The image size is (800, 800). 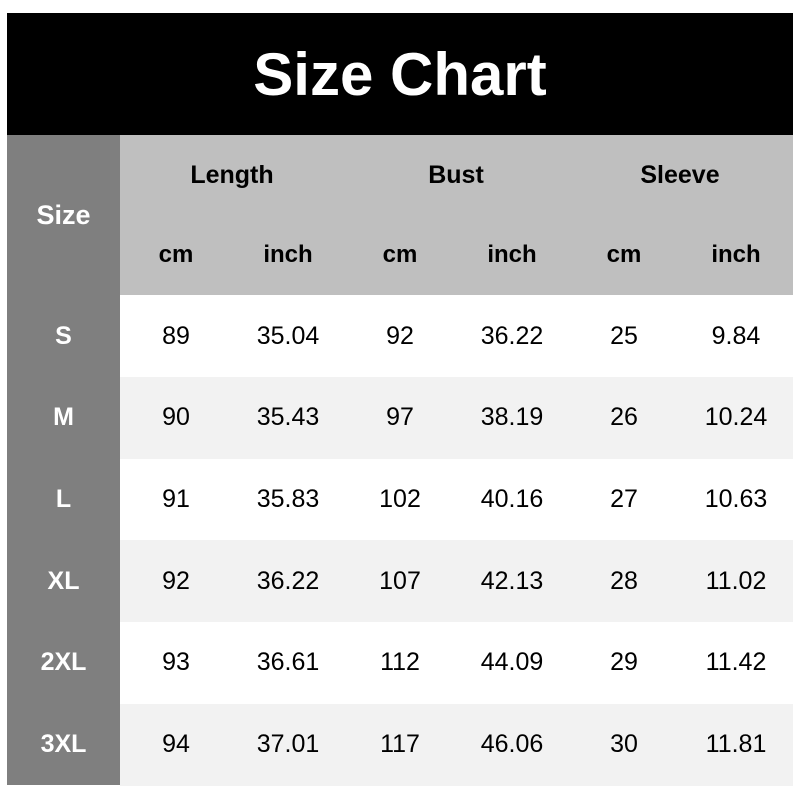 What do you see at coordinates (736, 417) in the screenshot?
I see `table-cell: 10.24` at bounding box center [736, 417].